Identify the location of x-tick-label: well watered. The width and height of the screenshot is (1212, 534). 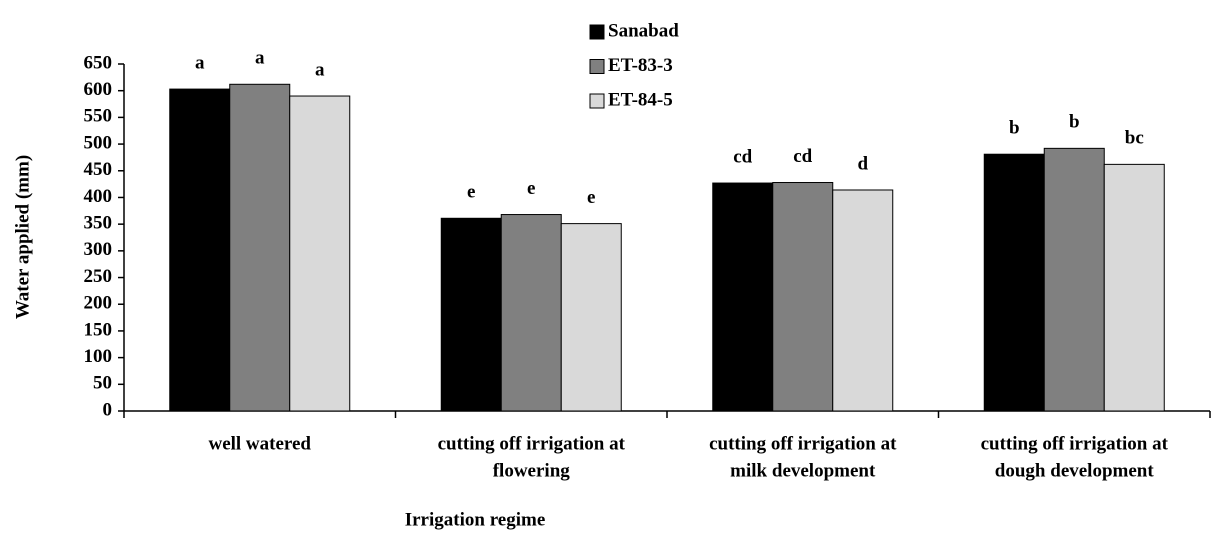
(259, 443).